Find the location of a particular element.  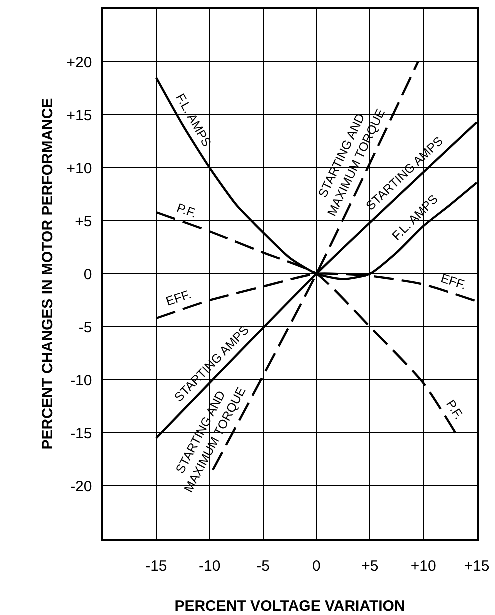

y-tick-label: +20 is located at coordinates (79, 63).